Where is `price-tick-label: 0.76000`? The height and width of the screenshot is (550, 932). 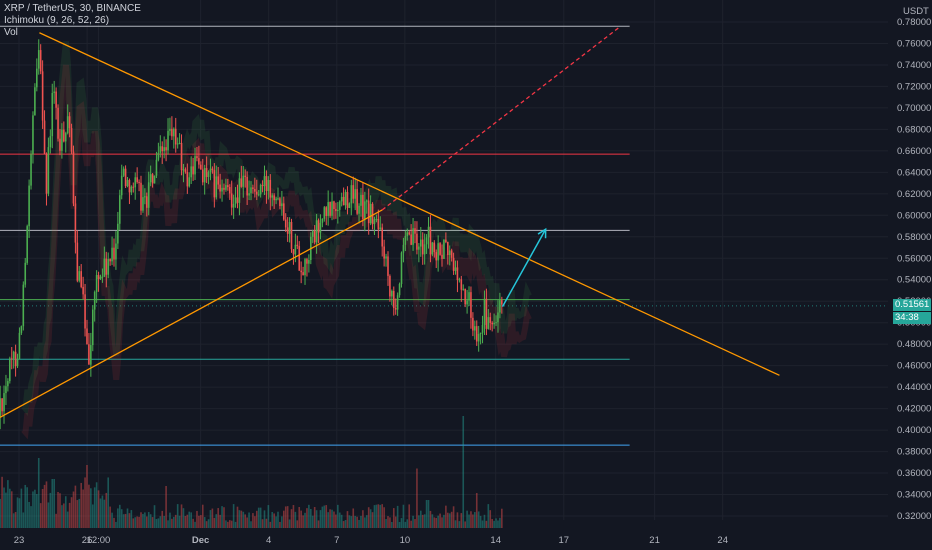 price-tick-label: 0.76000 is located at coordinates (914, 43).